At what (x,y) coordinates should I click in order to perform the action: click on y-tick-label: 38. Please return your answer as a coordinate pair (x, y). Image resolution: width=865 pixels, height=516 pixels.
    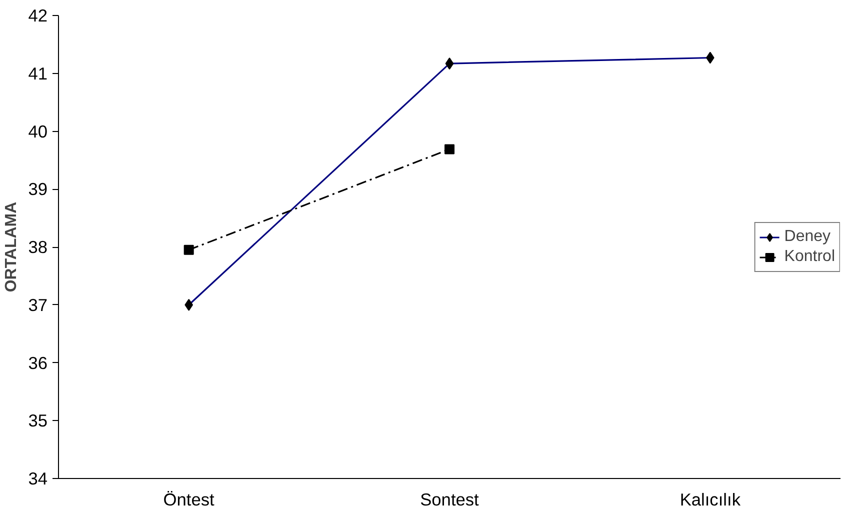
    Looking at the image, I should click on (38, 247).